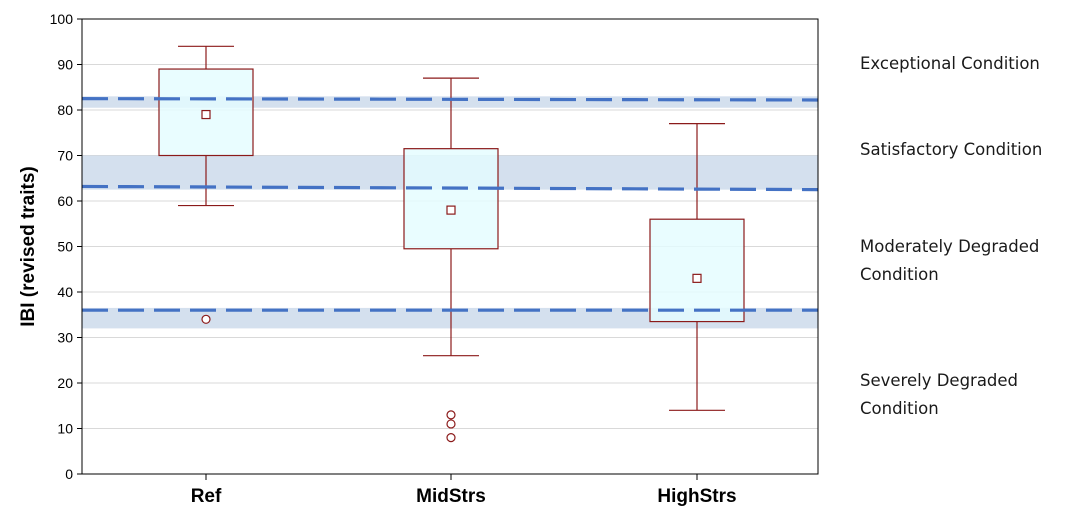  Describe the element at coordinates (65, 65) in the screenshot. I see `y-tick-label: 90` at that location.